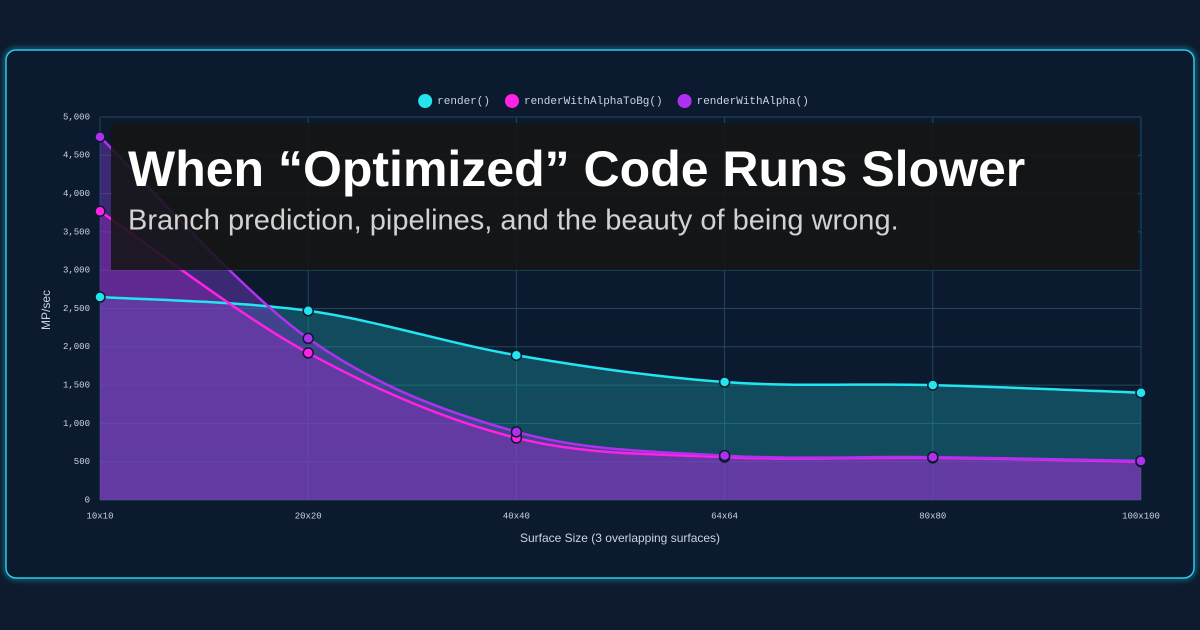 This screenshot has height=630, width=1200. Describe the element at coordinates (576, 169) in the screenshot. I see `title: When “Optimized” Code Runs Slower` at that location.